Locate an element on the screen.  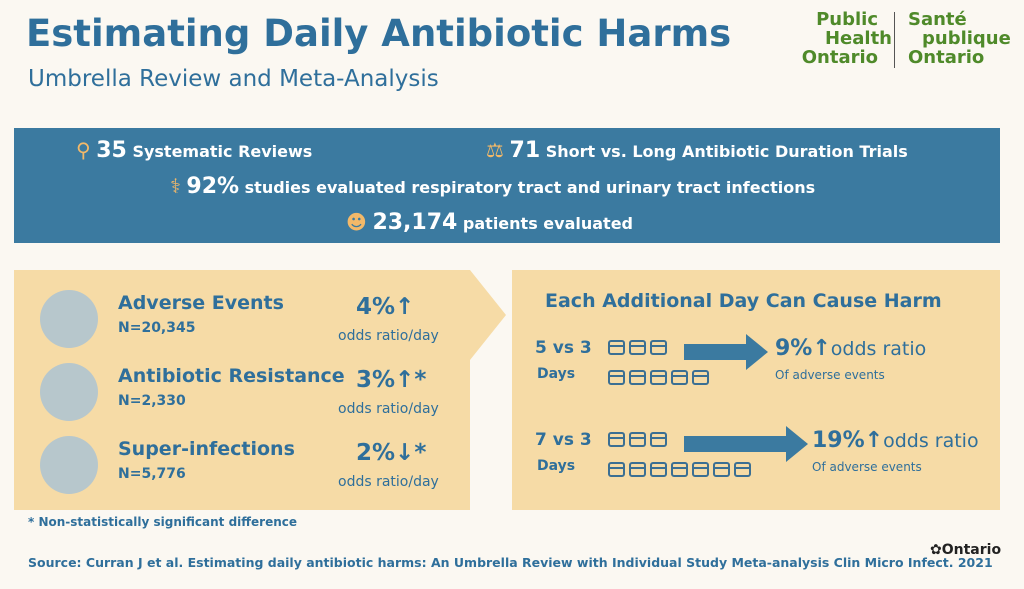
stat-value: 35 is located at coordinates (111, 150).